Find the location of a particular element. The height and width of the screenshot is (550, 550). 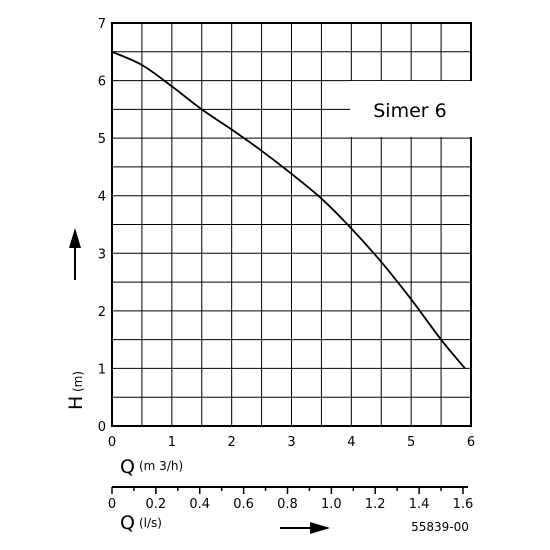

x-tick-labels: 0 1 2 3 4 5 6 is located at coordinates (291, 442).